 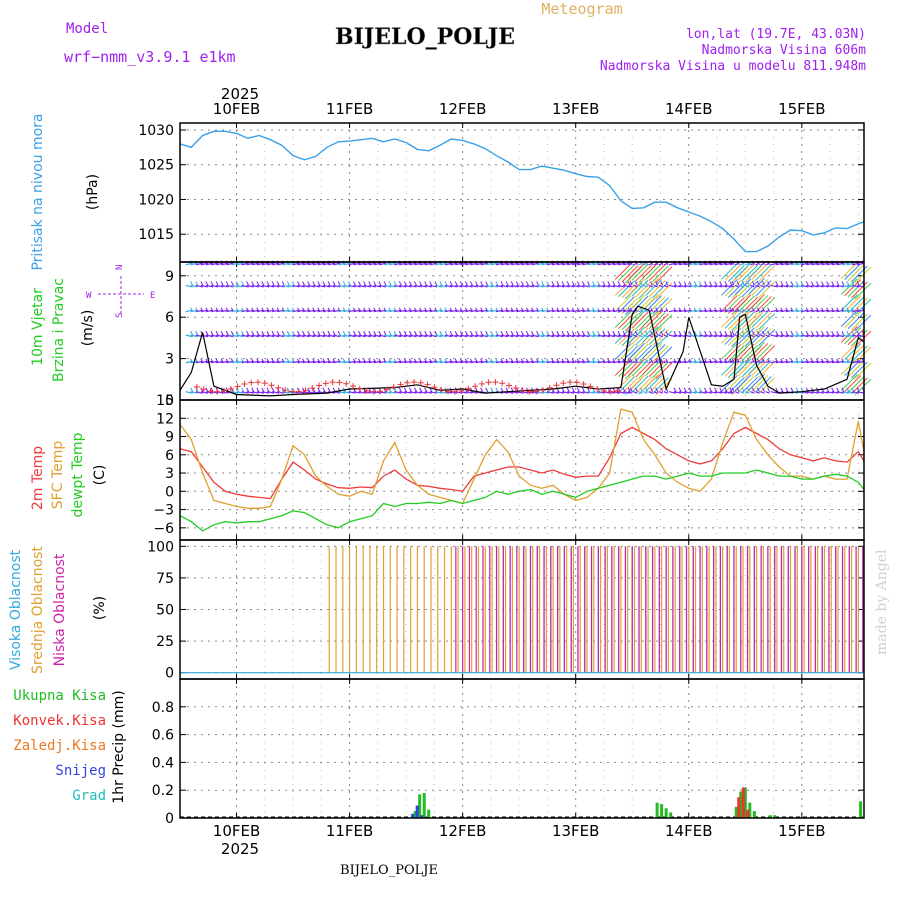 I want to click on y-tick-label: 0.8, so click(x=163, y=708).